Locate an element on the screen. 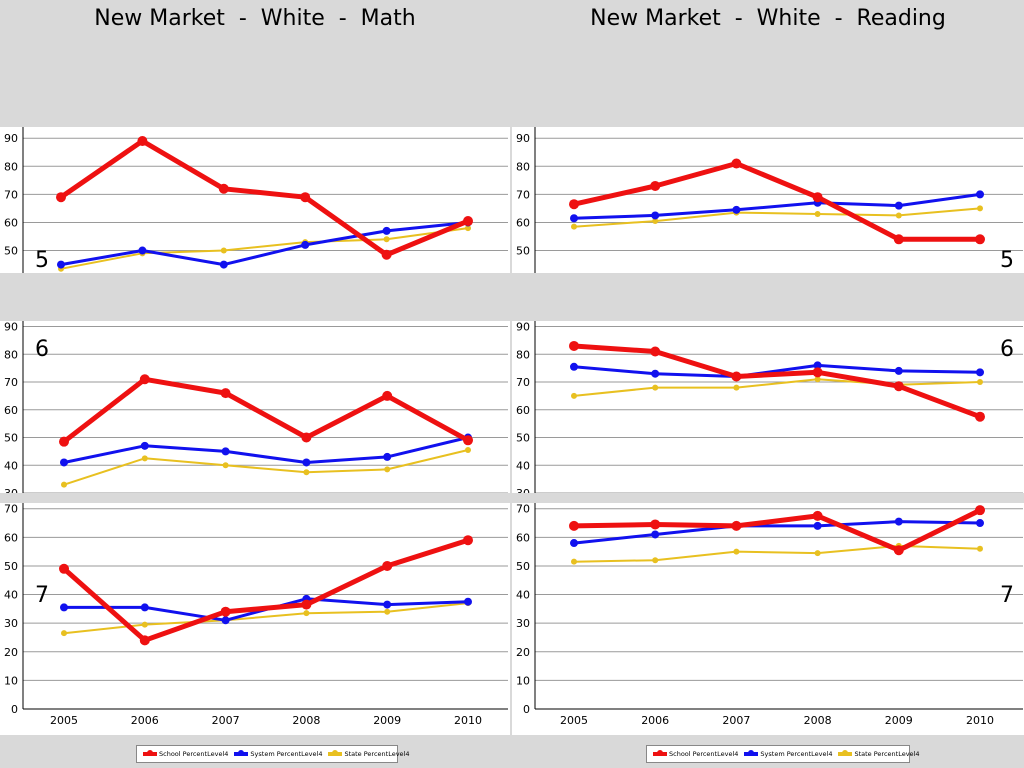  math-chart-title: New Market - White - Math is located at coordinates (255, 18).